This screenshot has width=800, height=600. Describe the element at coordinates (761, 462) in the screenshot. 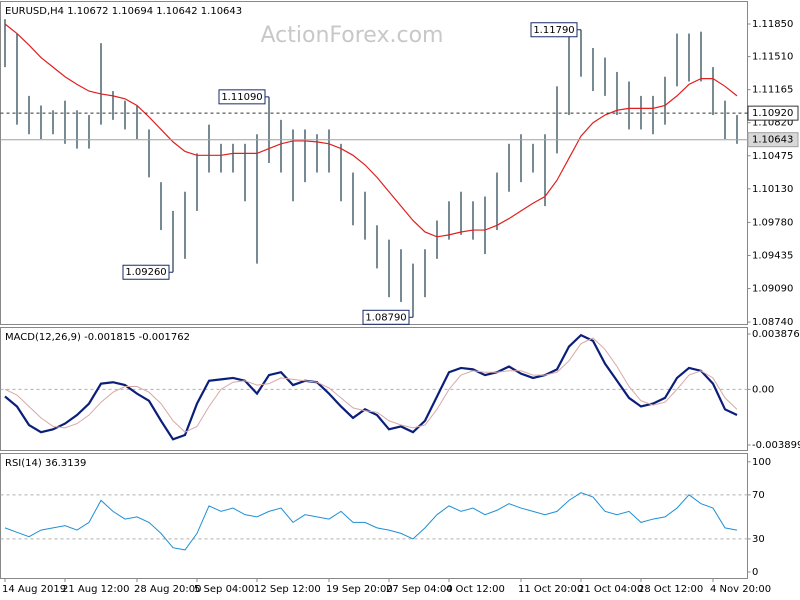

I see `y-tick-label: 100` at that location.